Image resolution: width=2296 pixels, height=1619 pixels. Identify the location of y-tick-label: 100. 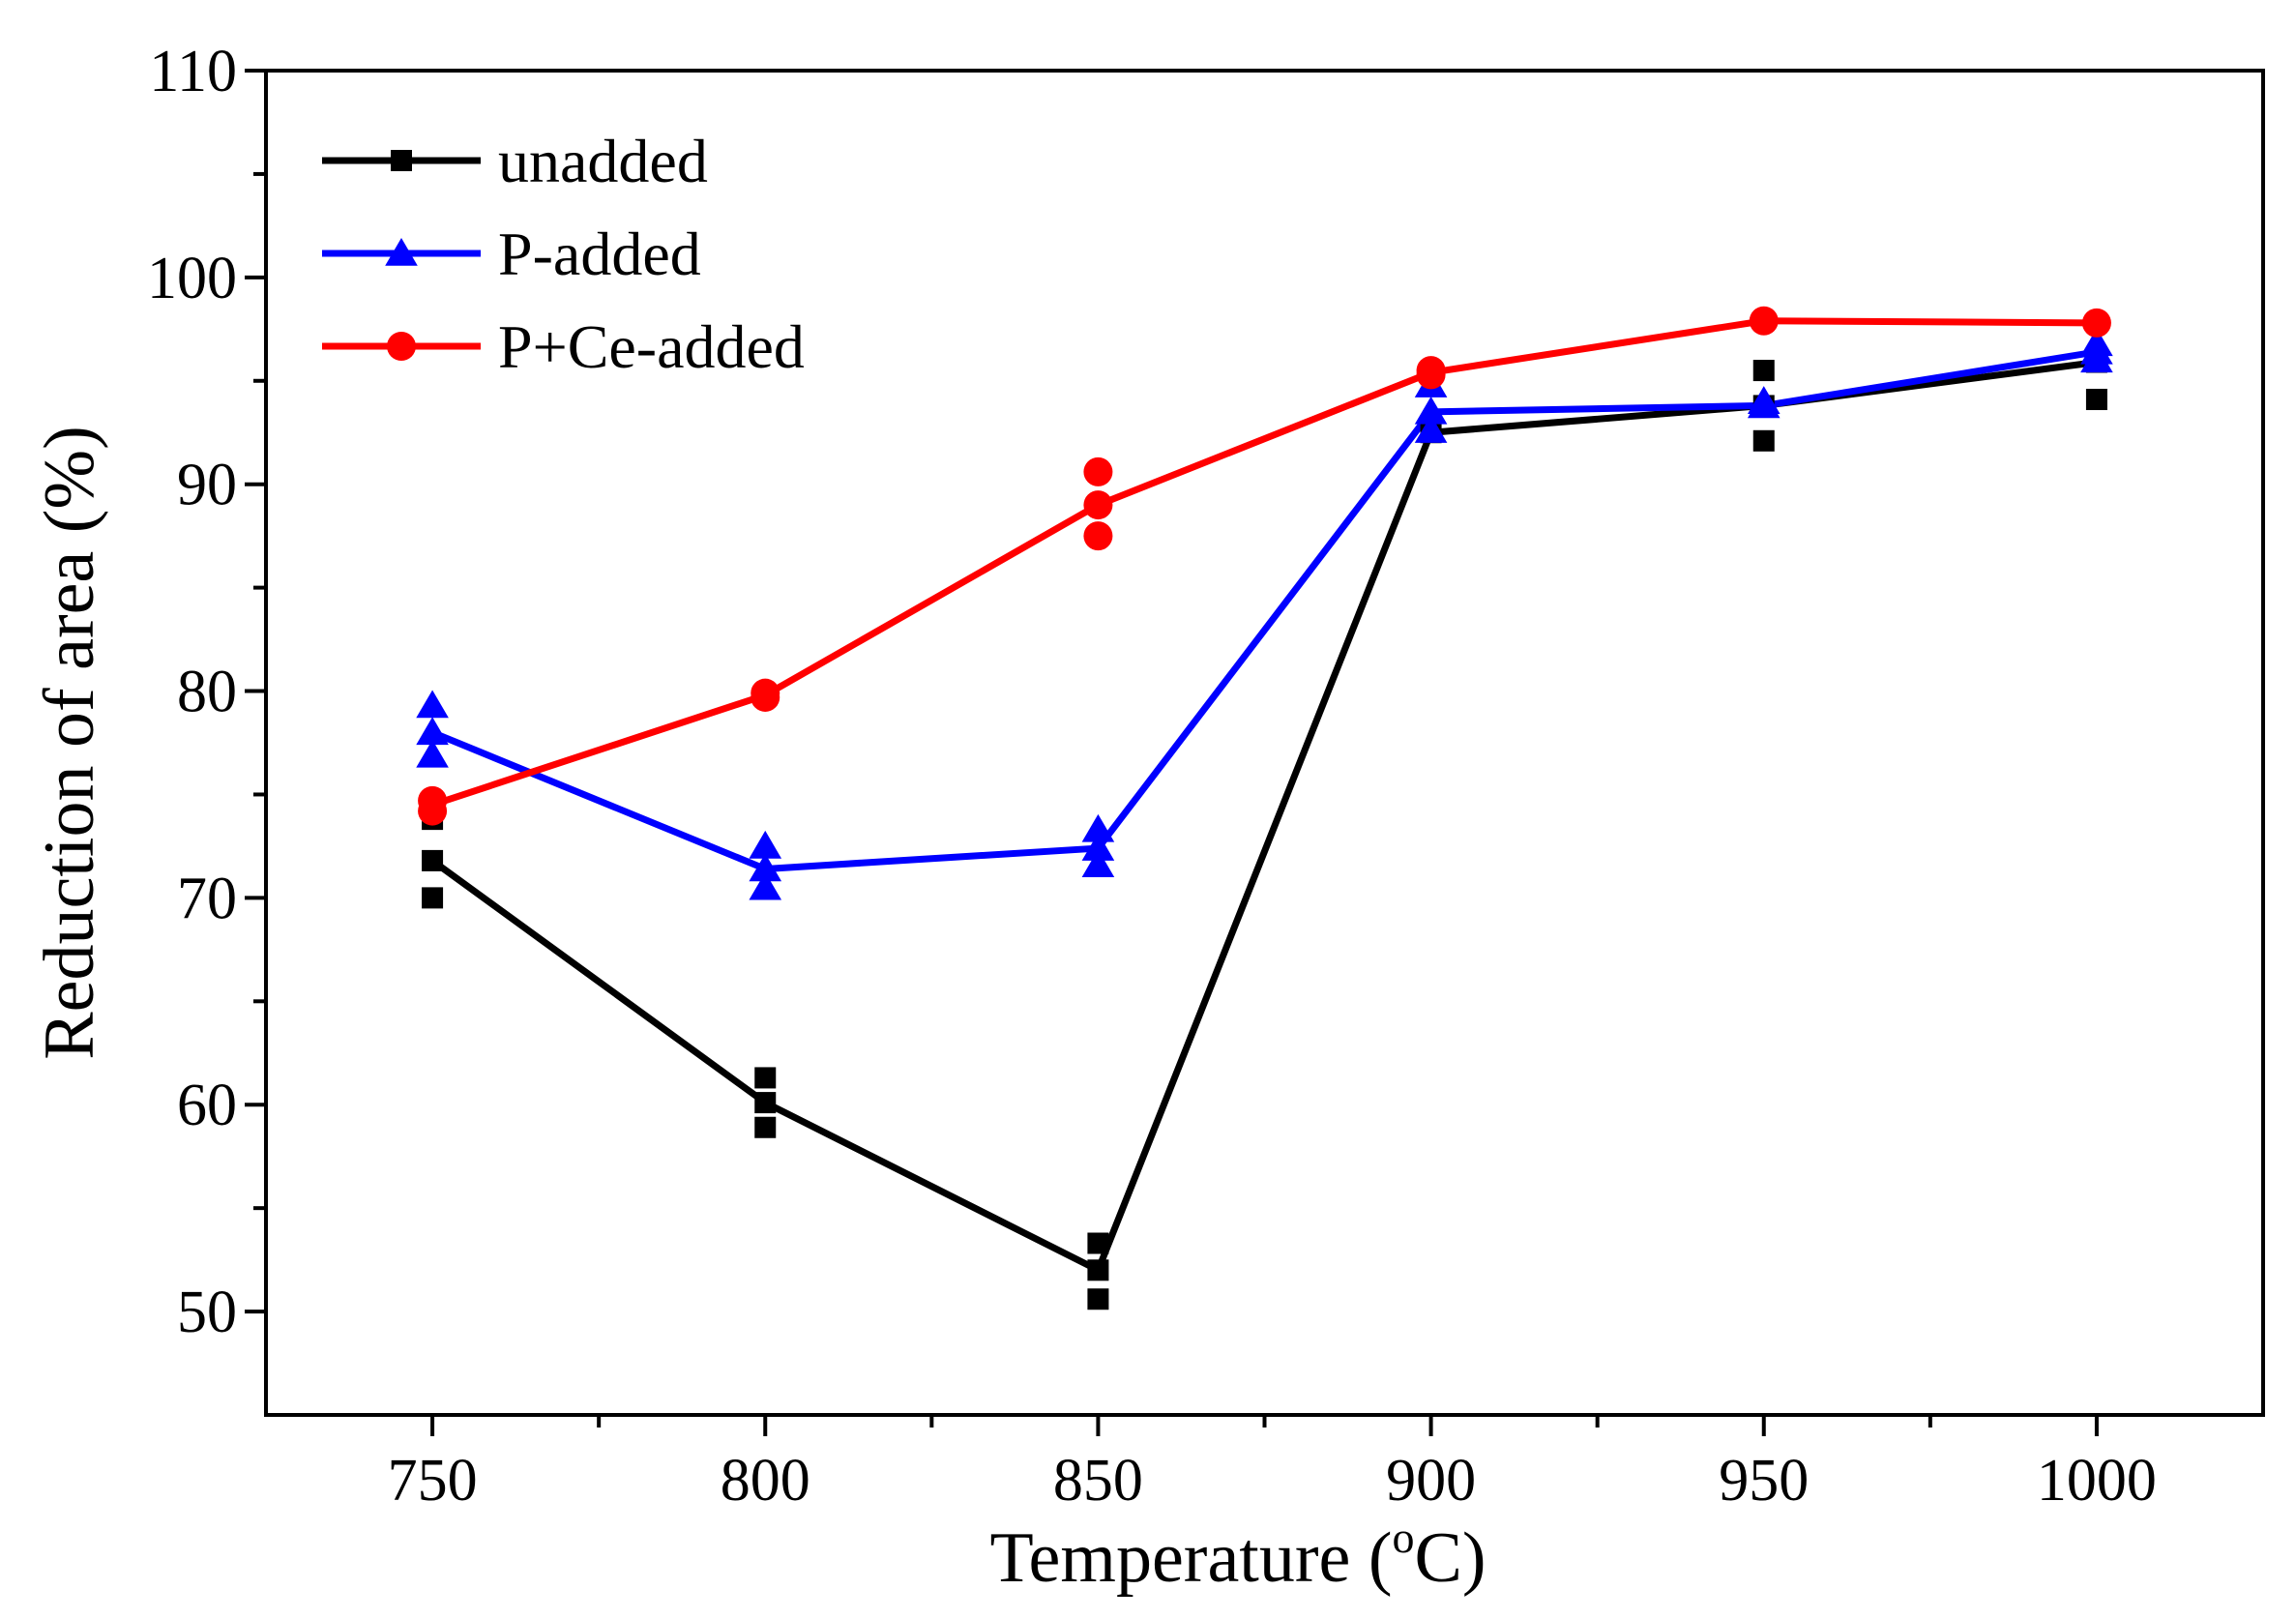
(192, 278).